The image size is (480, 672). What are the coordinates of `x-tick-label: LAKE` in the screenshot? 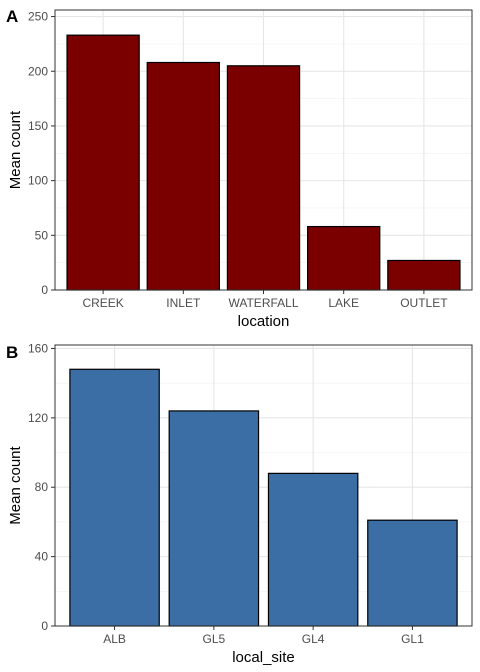 It's located at (343, 303).